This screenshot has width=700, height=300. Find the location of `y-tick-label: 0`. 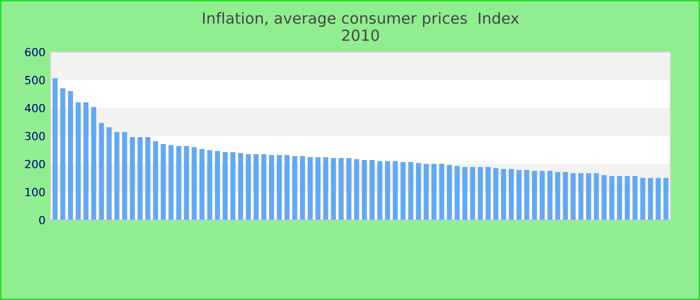

y-tick-label: 0 is located at coordinates (42, 220).